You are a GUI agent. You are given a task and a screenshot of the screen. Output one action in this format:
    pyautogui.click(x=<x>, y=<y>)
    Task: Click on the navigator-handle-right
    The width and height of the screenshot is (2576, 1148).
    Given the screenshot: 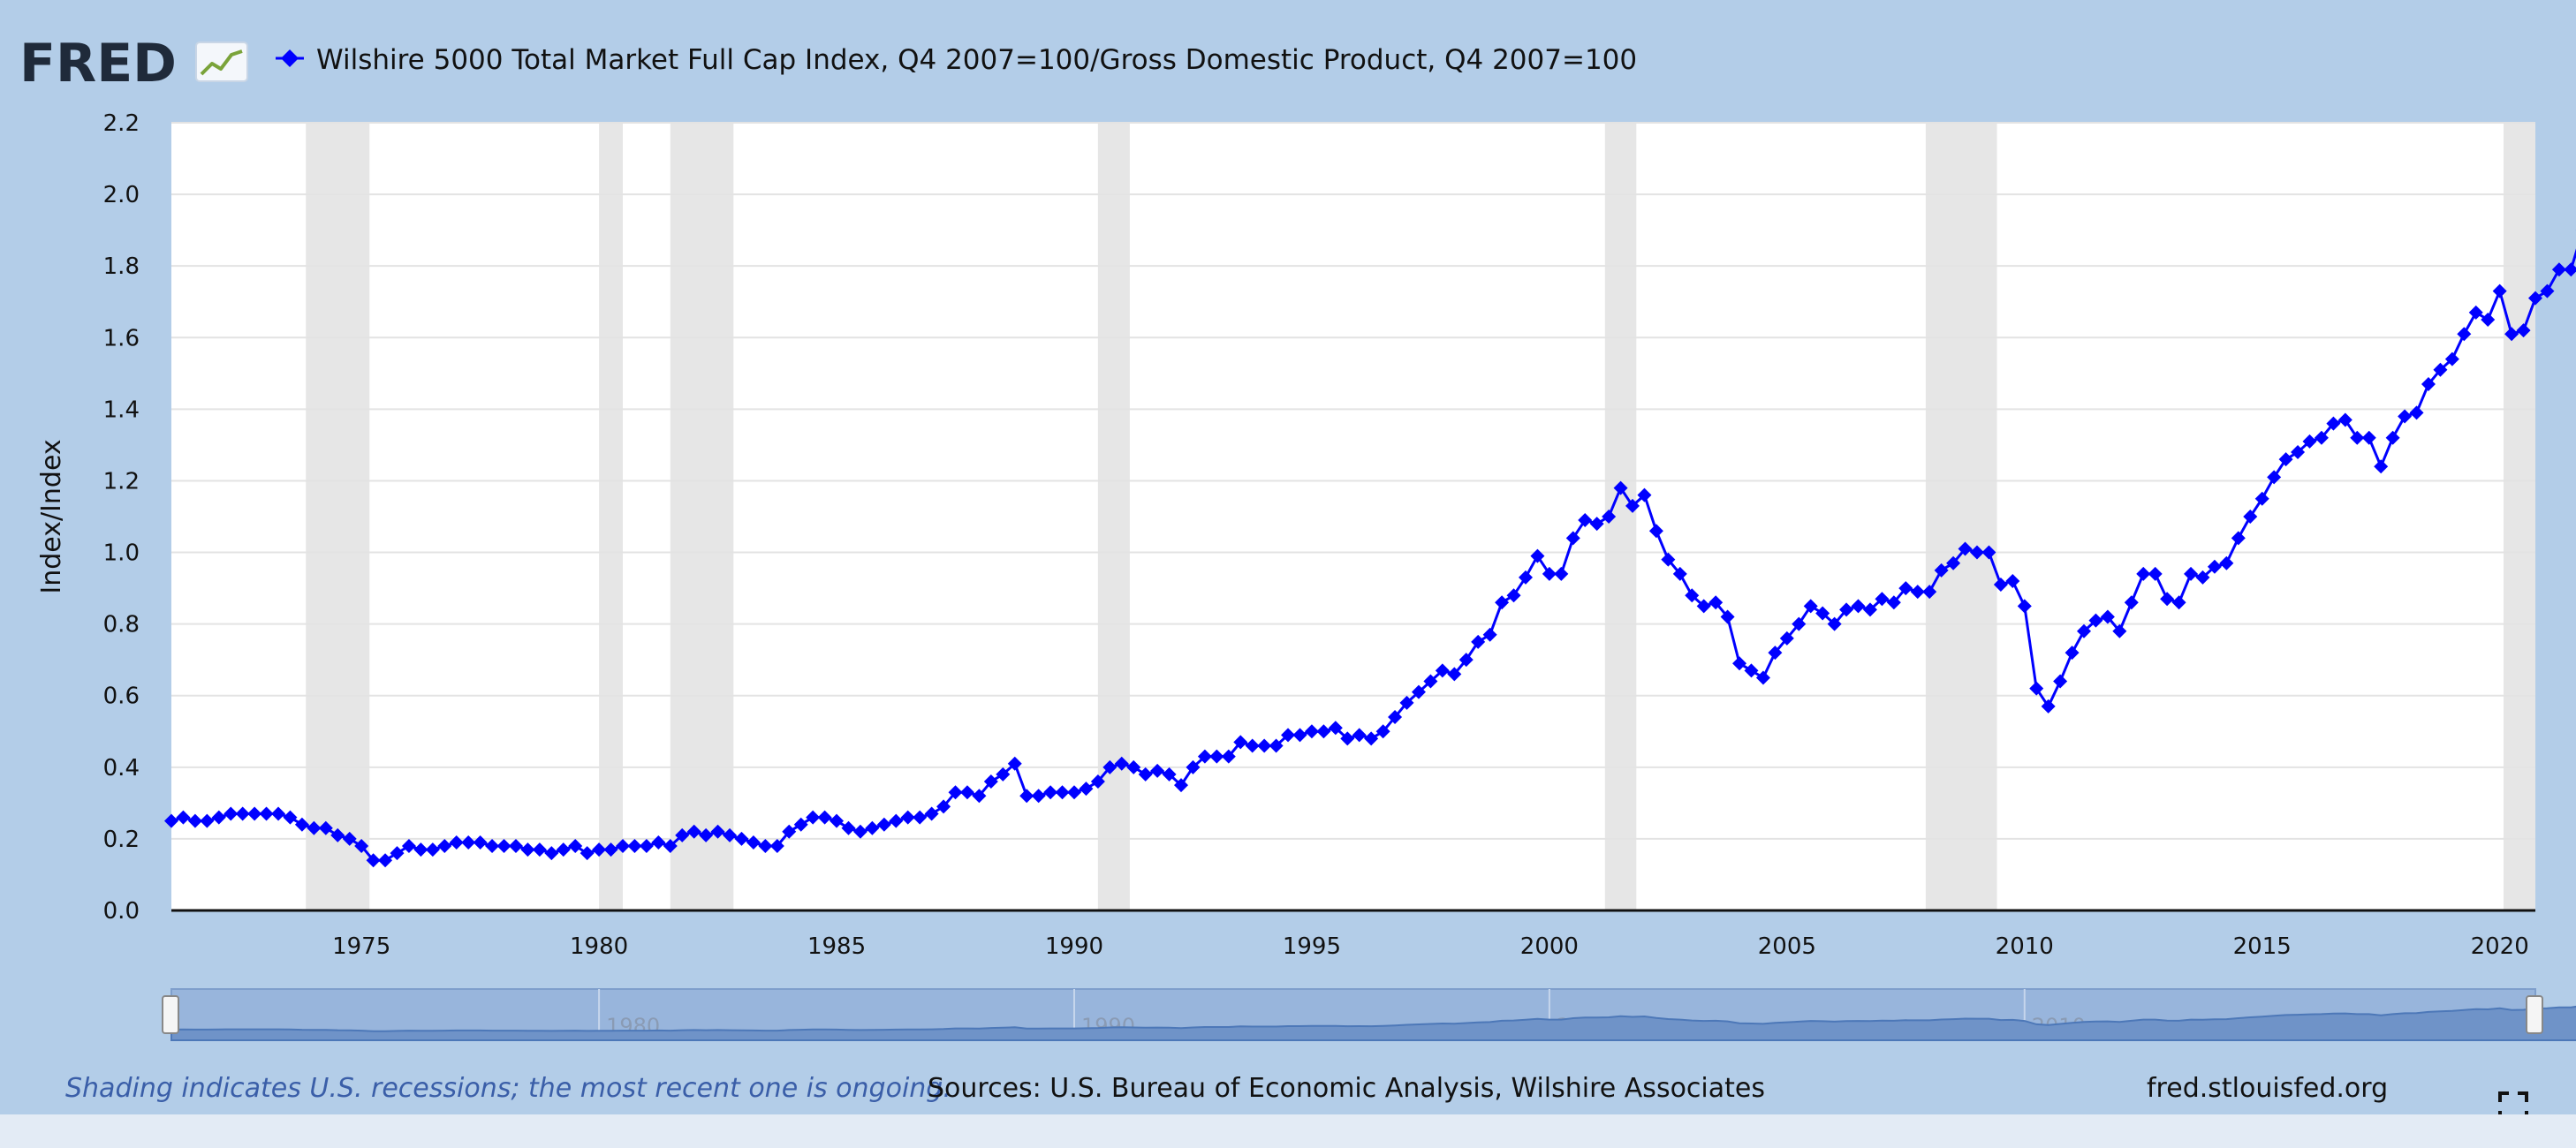 What is the action you would take?
    pyautogui.click(x=2534, y=1014)
    